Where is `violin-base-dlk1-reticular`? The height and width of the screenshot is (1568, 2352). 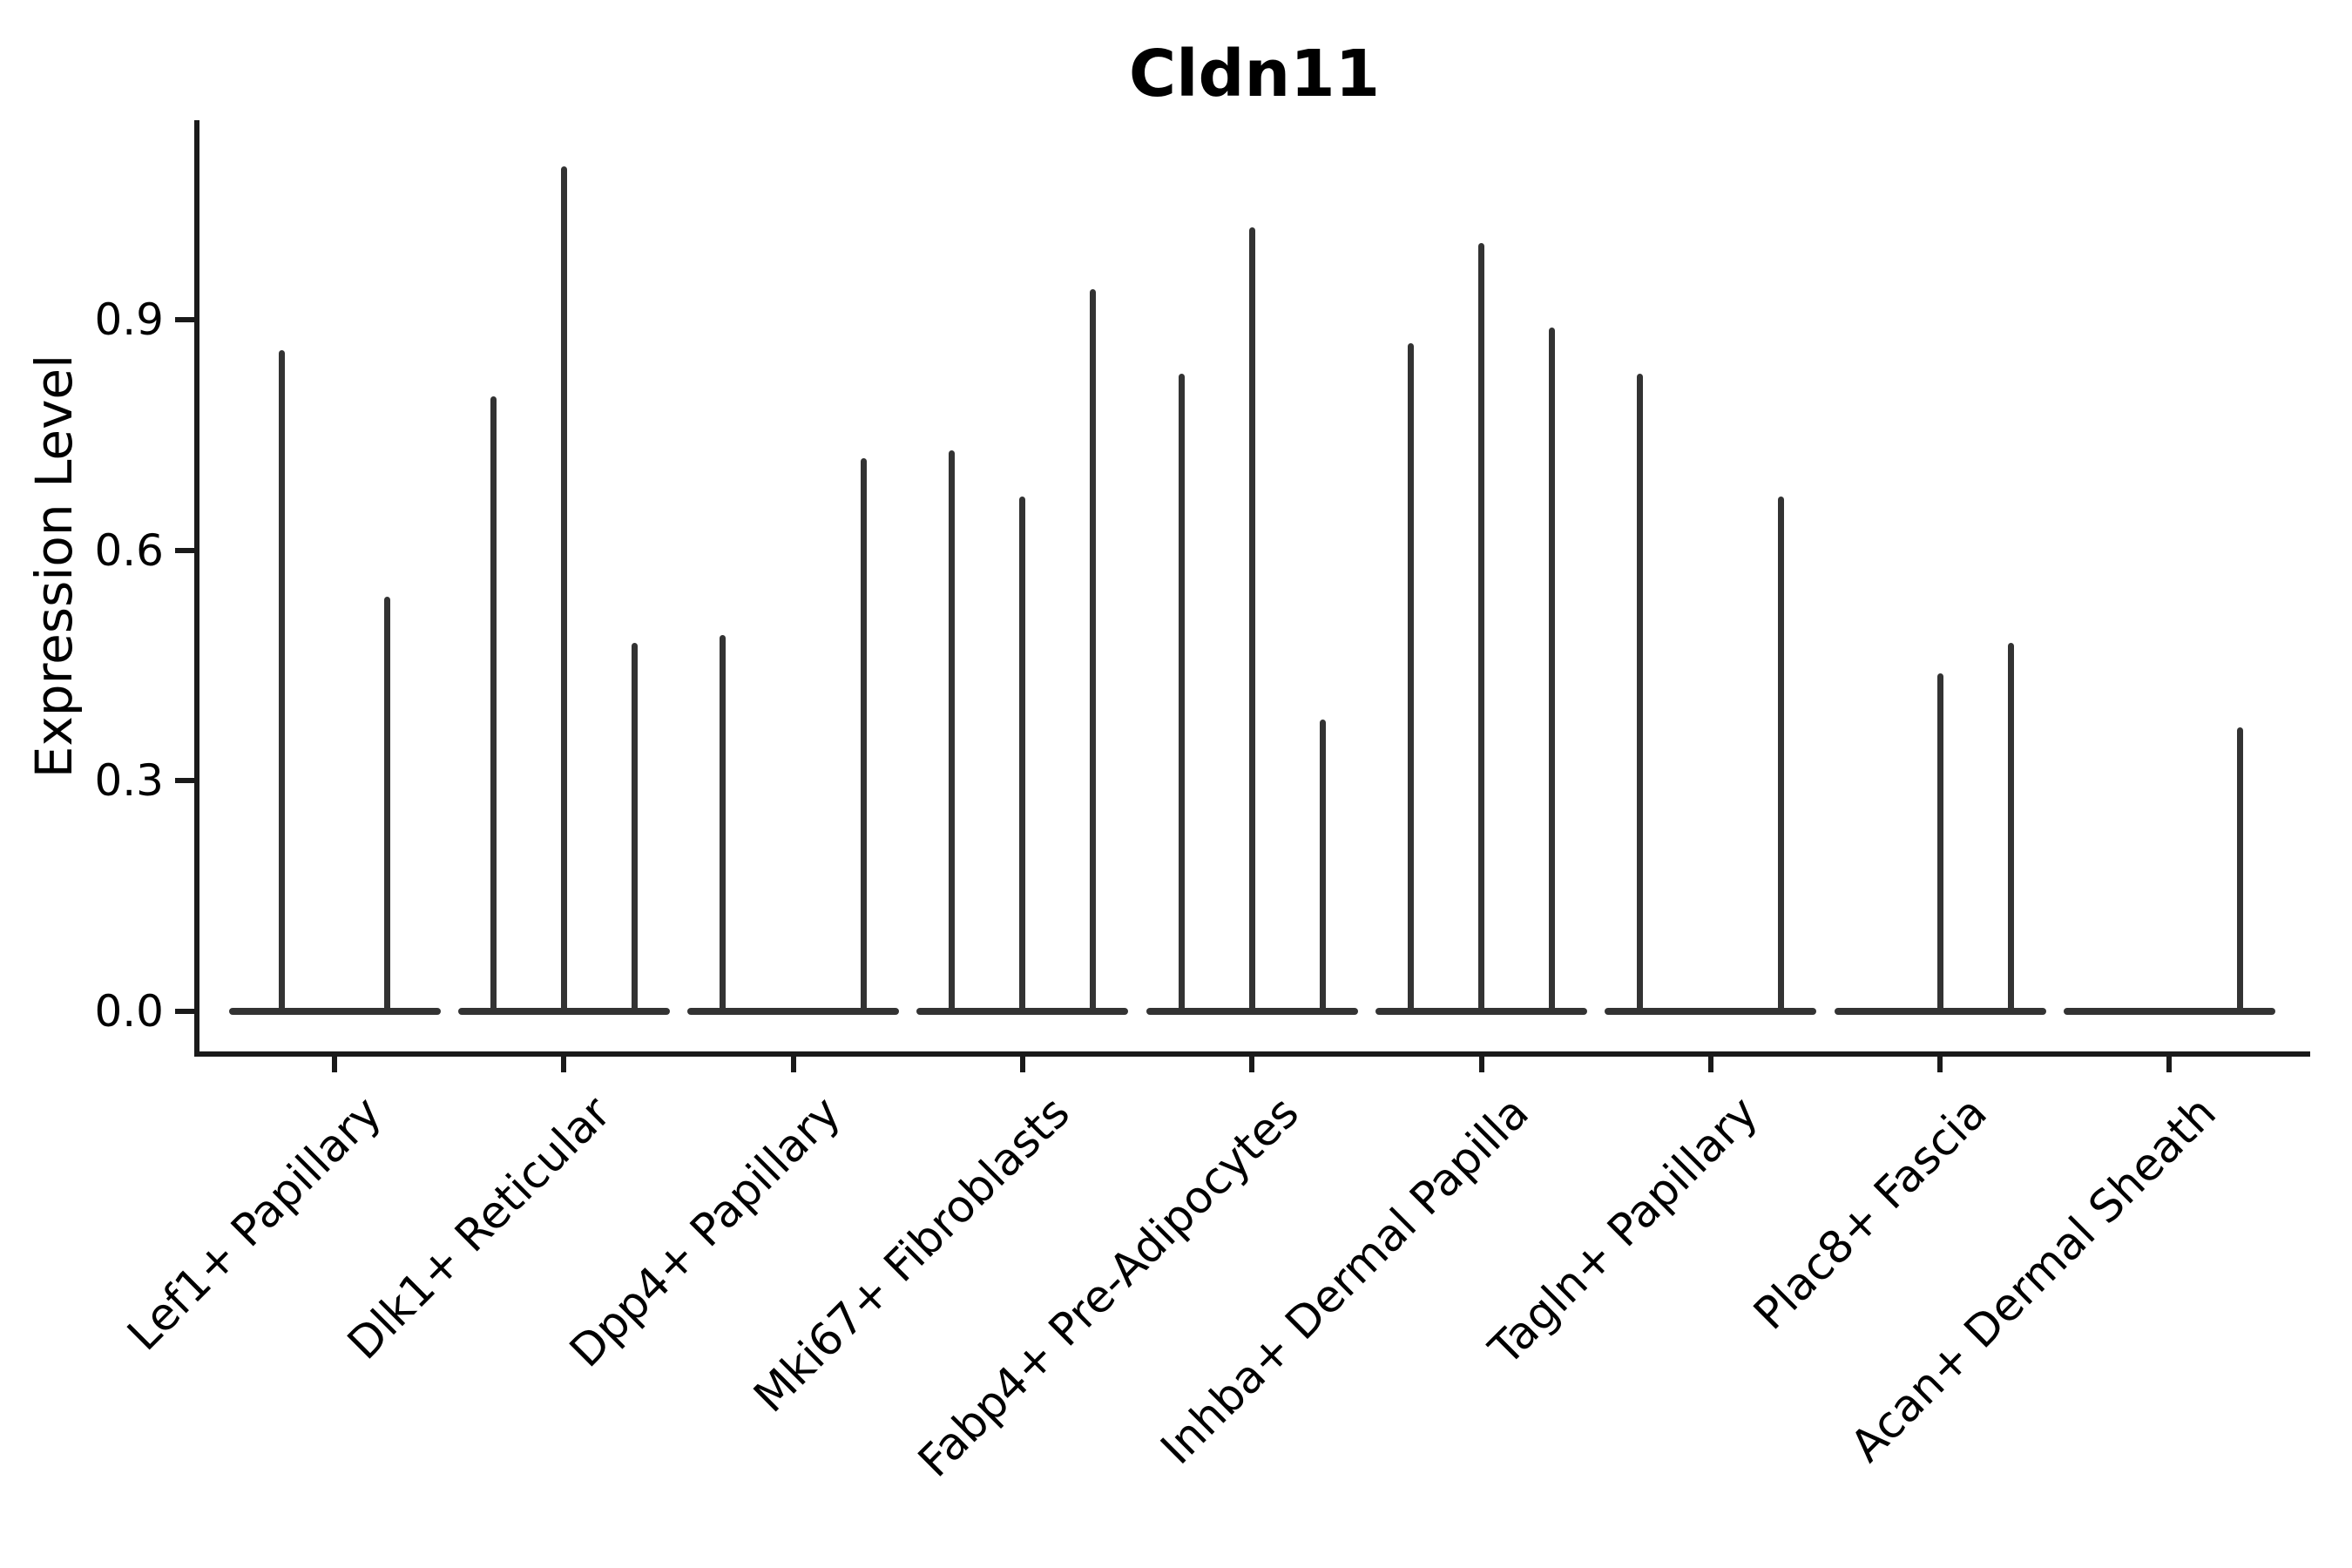
violin-base-dlk1-reticular is located at coordinates (564, 1012).